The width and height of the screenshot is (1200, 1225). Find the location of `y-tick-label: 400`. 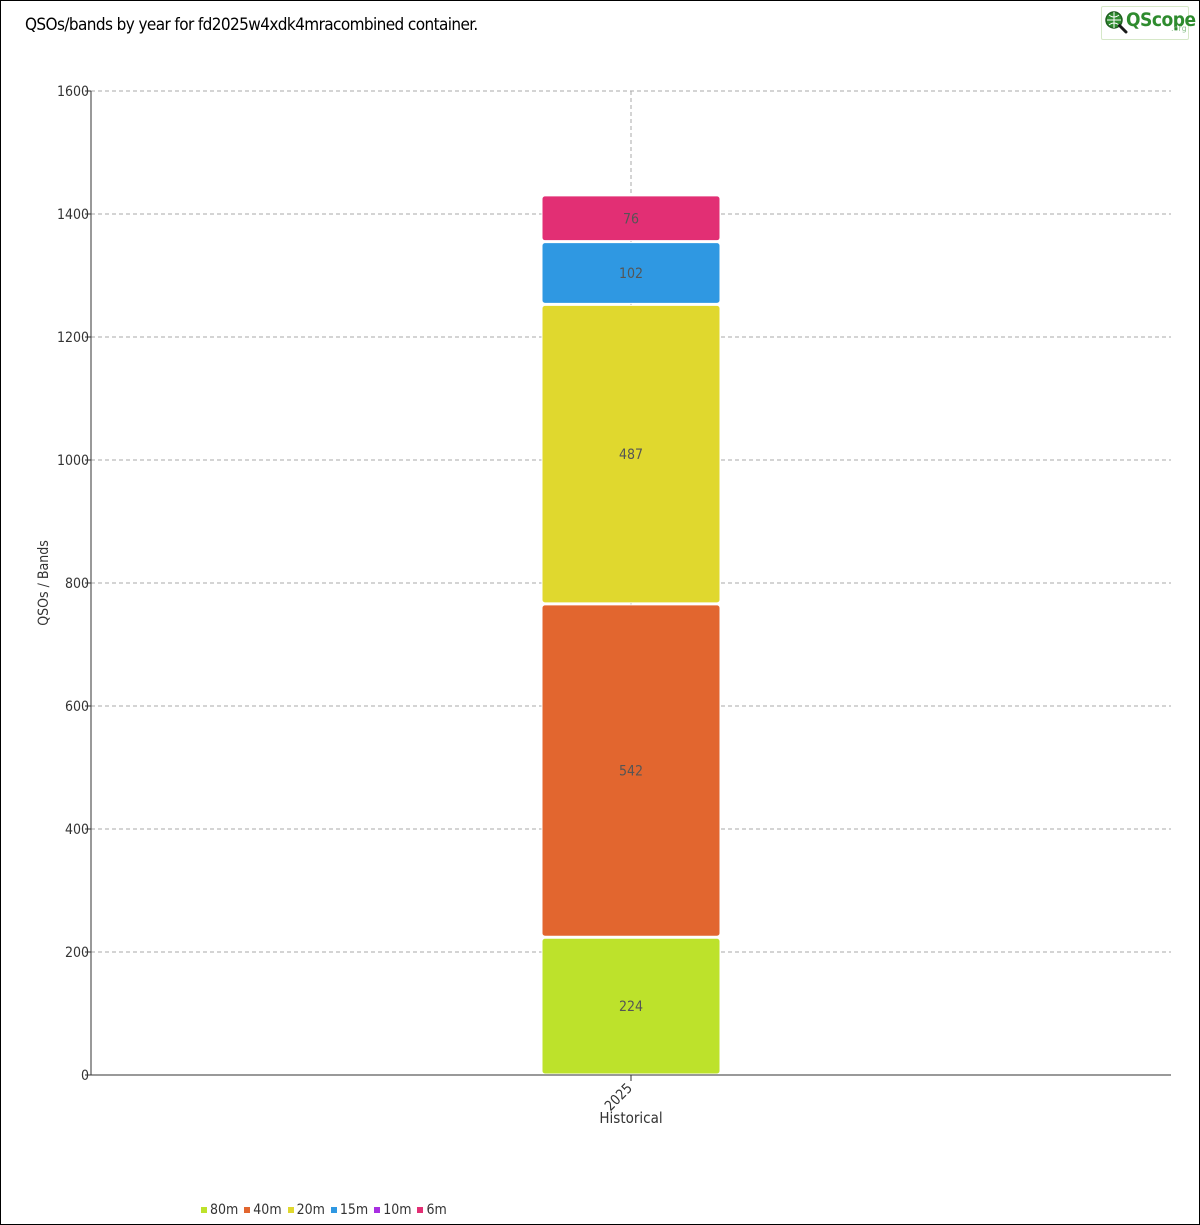

y-tick-label: 400 is located at coordinates (77, 830).